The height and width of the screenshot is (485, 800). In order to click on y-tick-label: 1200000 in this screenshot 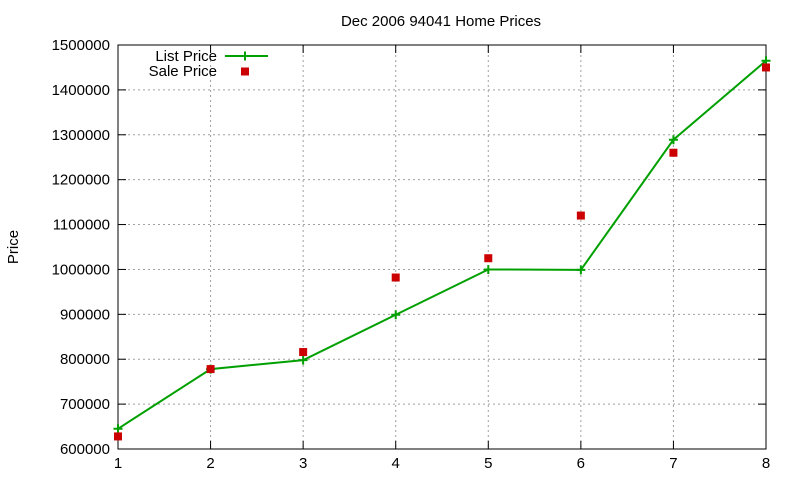, I will do `click(81, 180)`.